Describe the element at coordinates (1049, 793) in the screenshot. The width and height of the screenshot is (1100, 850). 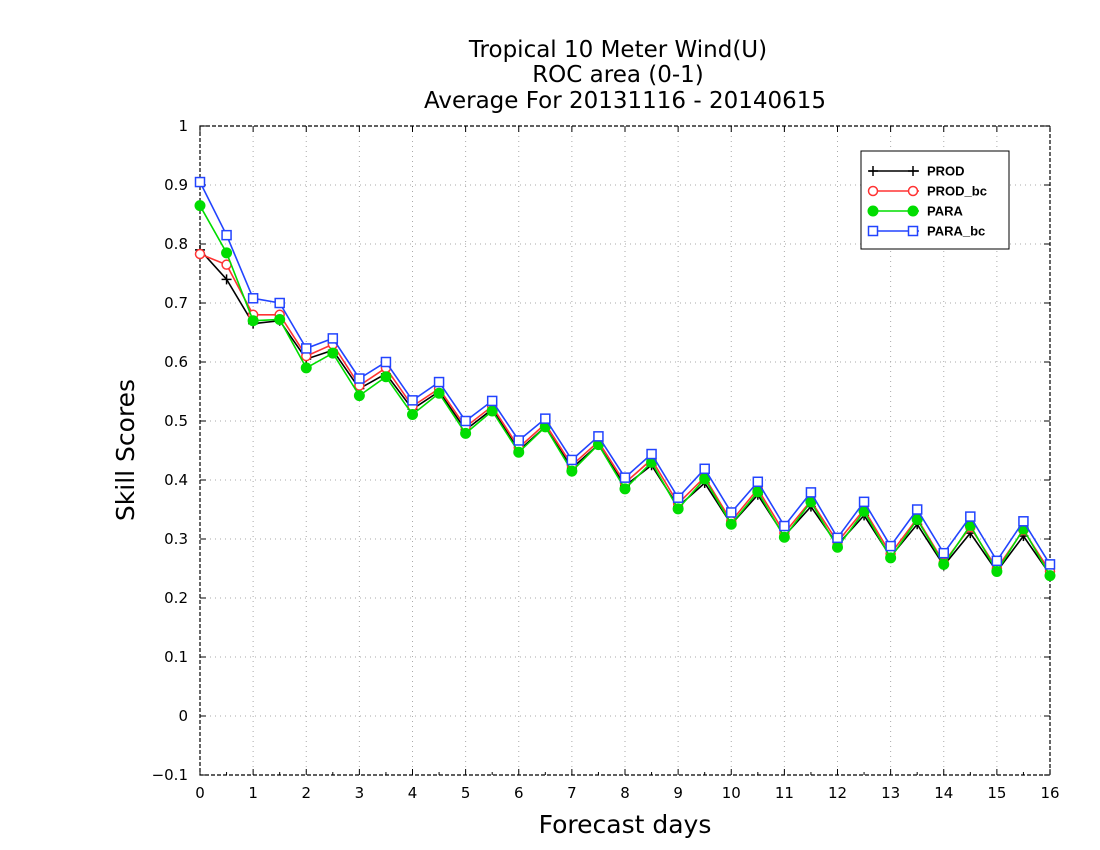
I see `x-tick-label: 16` at that location.